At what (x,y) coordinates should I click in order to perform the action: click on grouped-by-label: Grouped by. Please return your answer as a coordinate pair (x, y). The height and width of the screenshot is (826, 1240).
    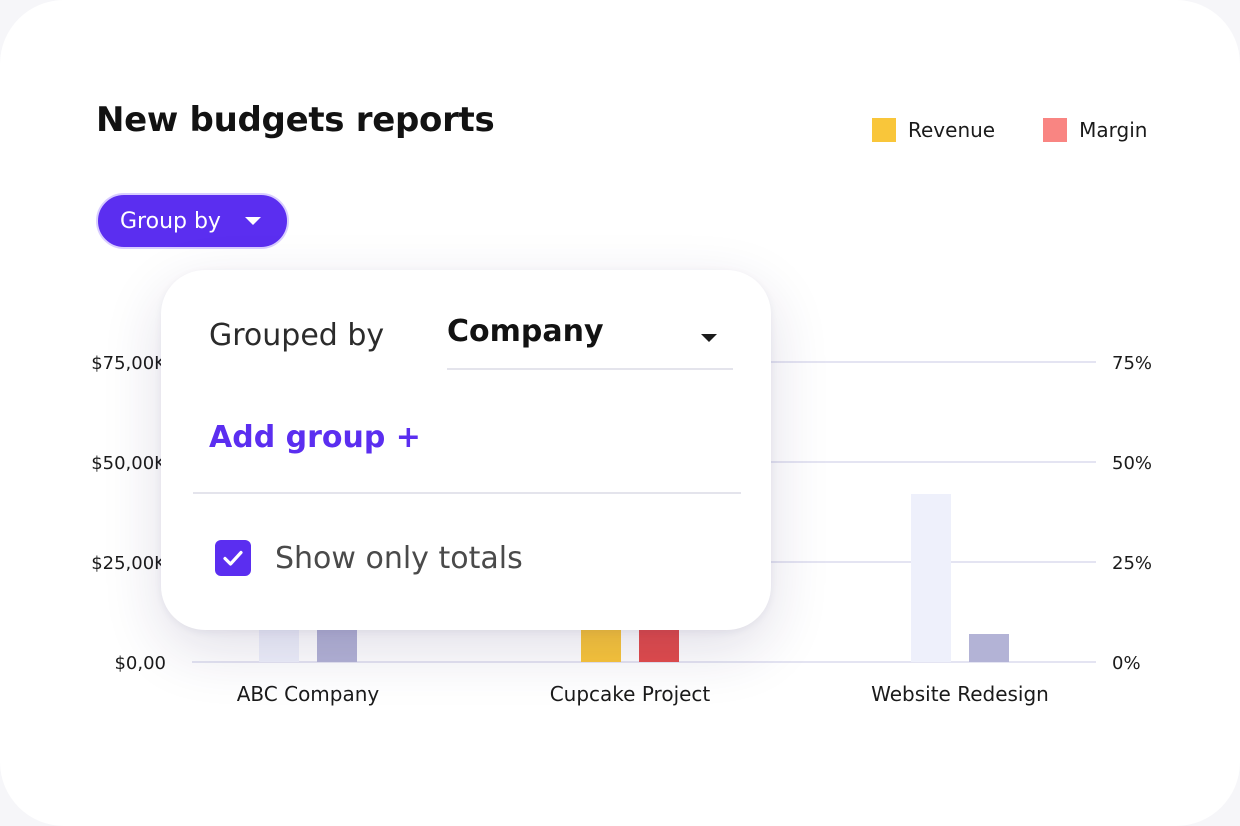
    Looking at the image, I should click on (297, 335).